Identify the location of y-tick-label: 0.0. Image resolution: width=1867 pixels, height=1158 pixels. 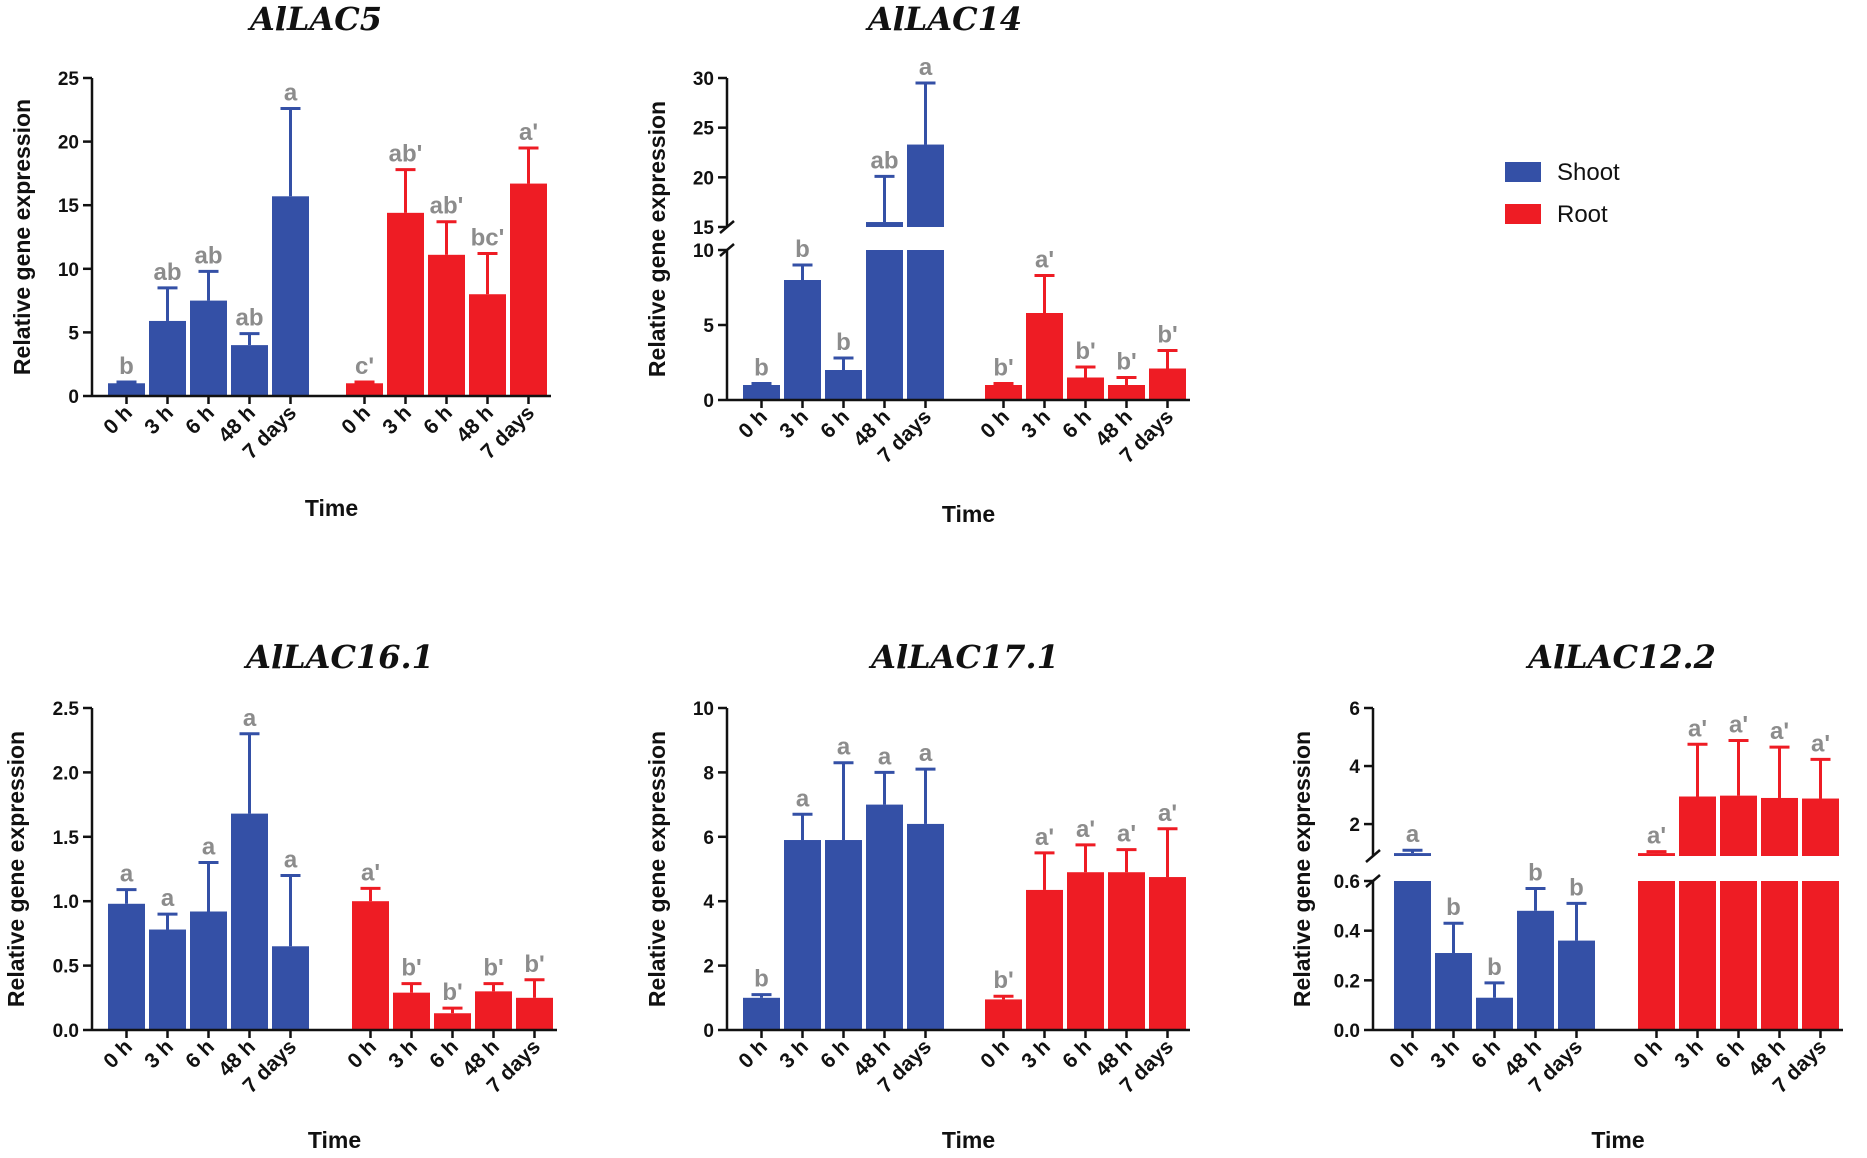
(1347, 1031).